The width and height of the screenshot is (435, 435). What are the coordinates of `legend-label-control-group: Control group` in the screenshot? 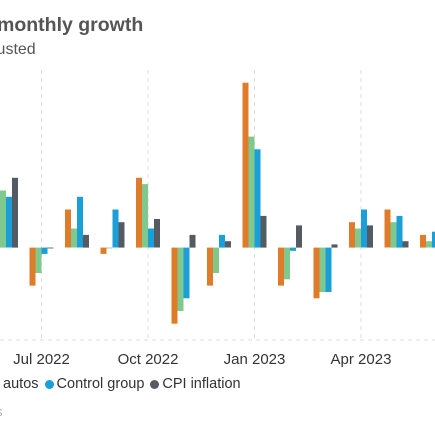 It's located at (100, 384).